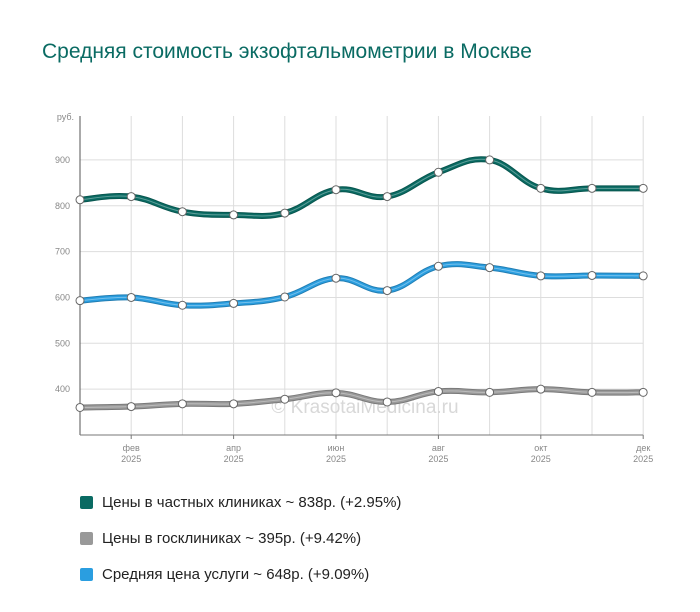  I want to click on legend-item-average: Средняя цена услуги ~ 648р. (+9.09%), so click(240, 574).